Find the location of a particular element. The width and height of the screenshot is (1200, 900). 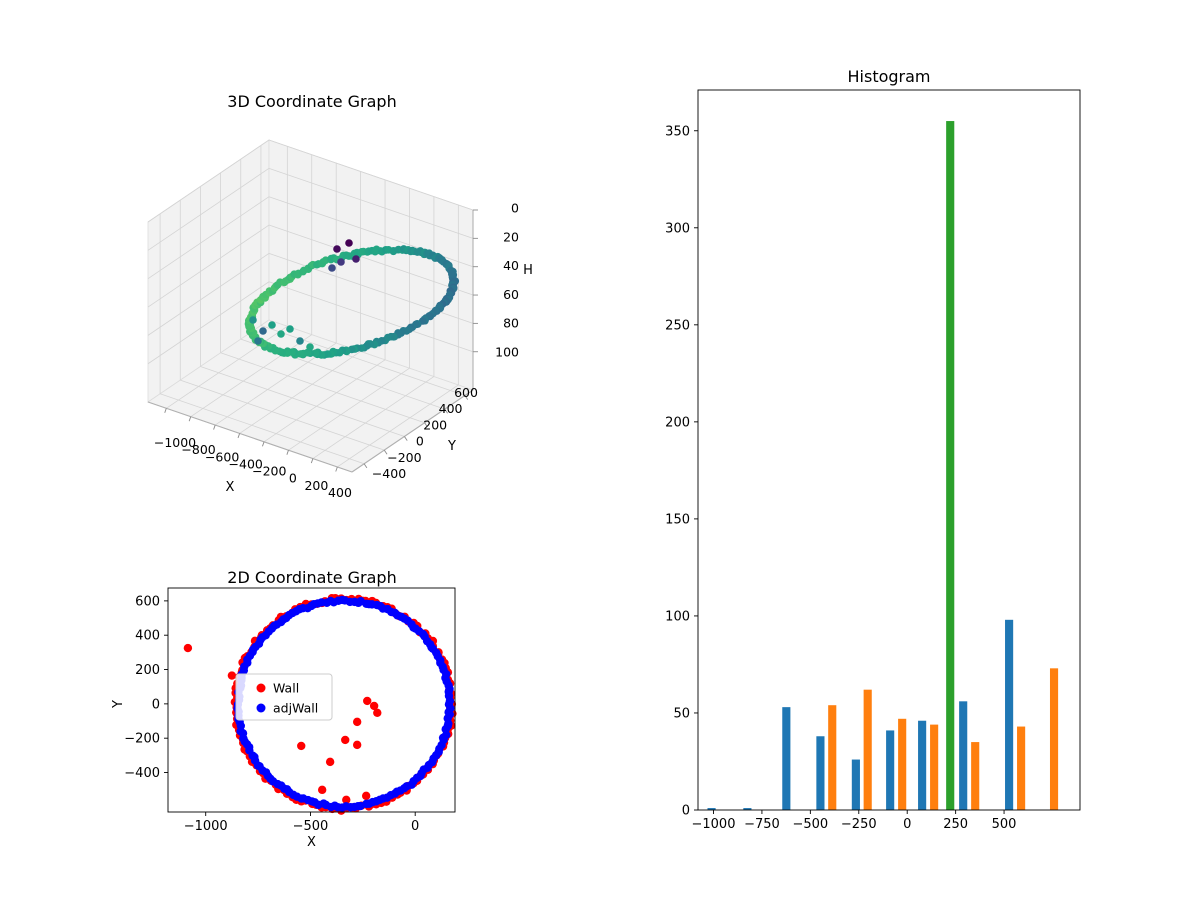

svg-text: −800 is located at coordinates (198, 449).